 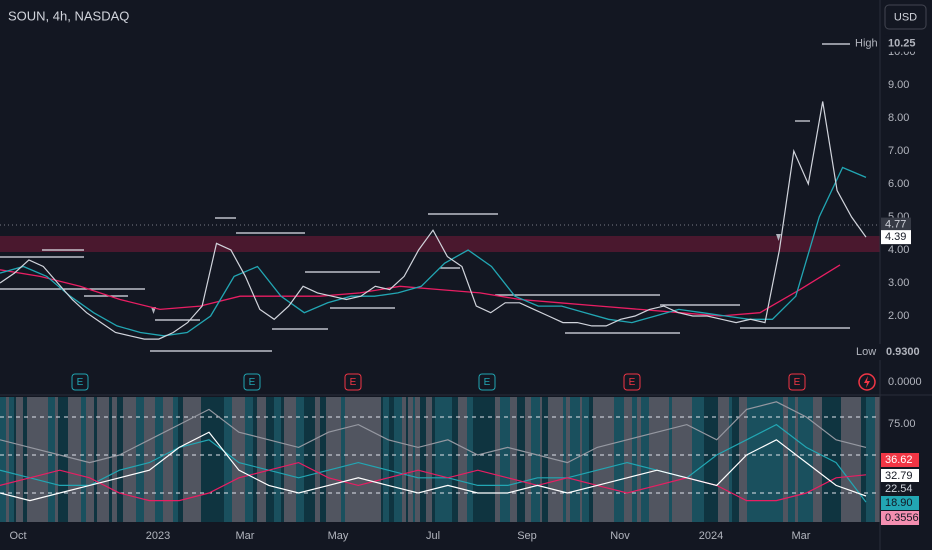 I want to click on oscillator-line, so click(x=433, y=481).